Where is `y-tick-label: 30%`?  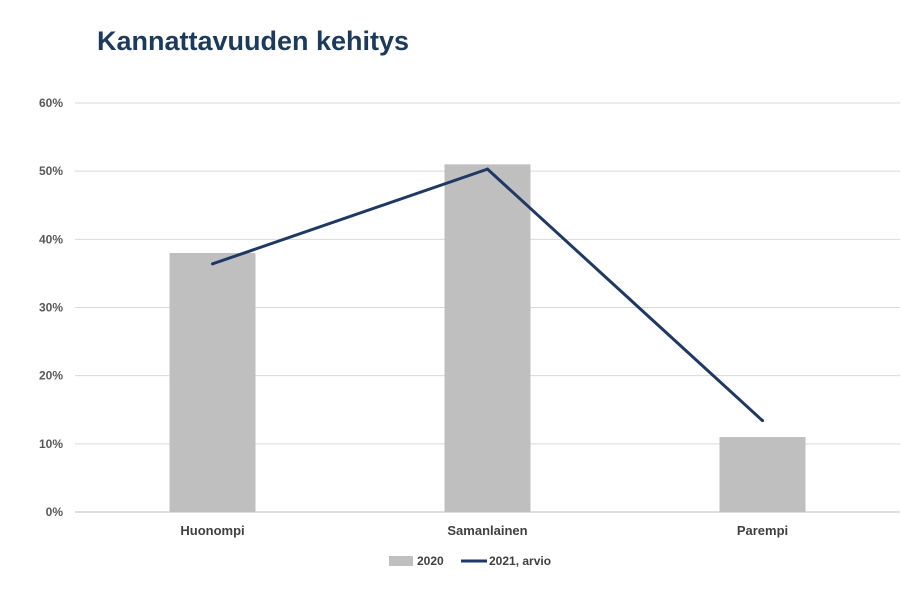
y-tick-label: 30% is located at coordinates (51, 308).